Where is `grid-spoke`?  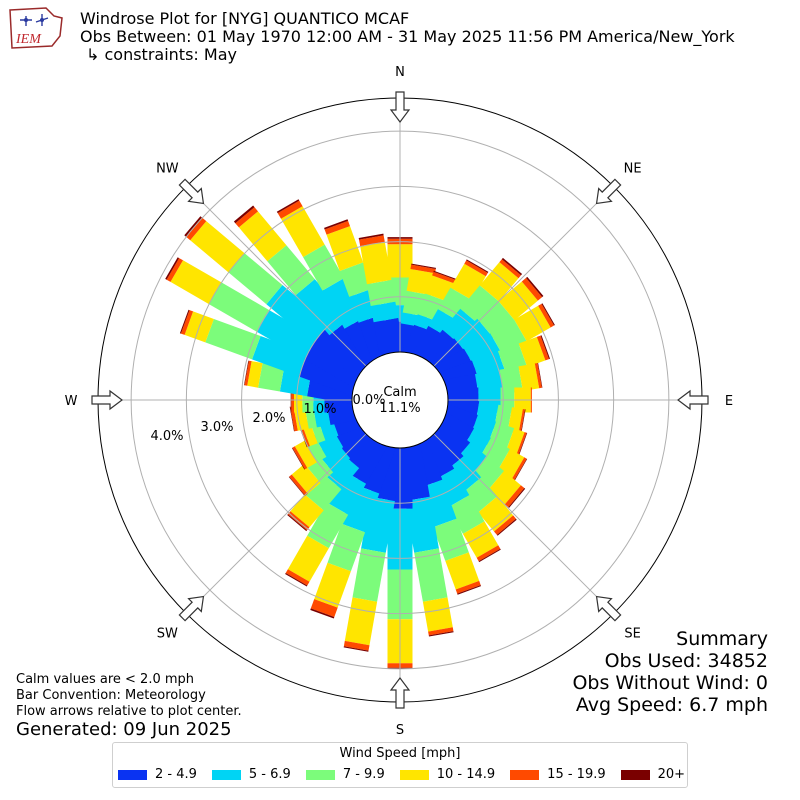 grid-spoke is located at coordinates (523, 523).